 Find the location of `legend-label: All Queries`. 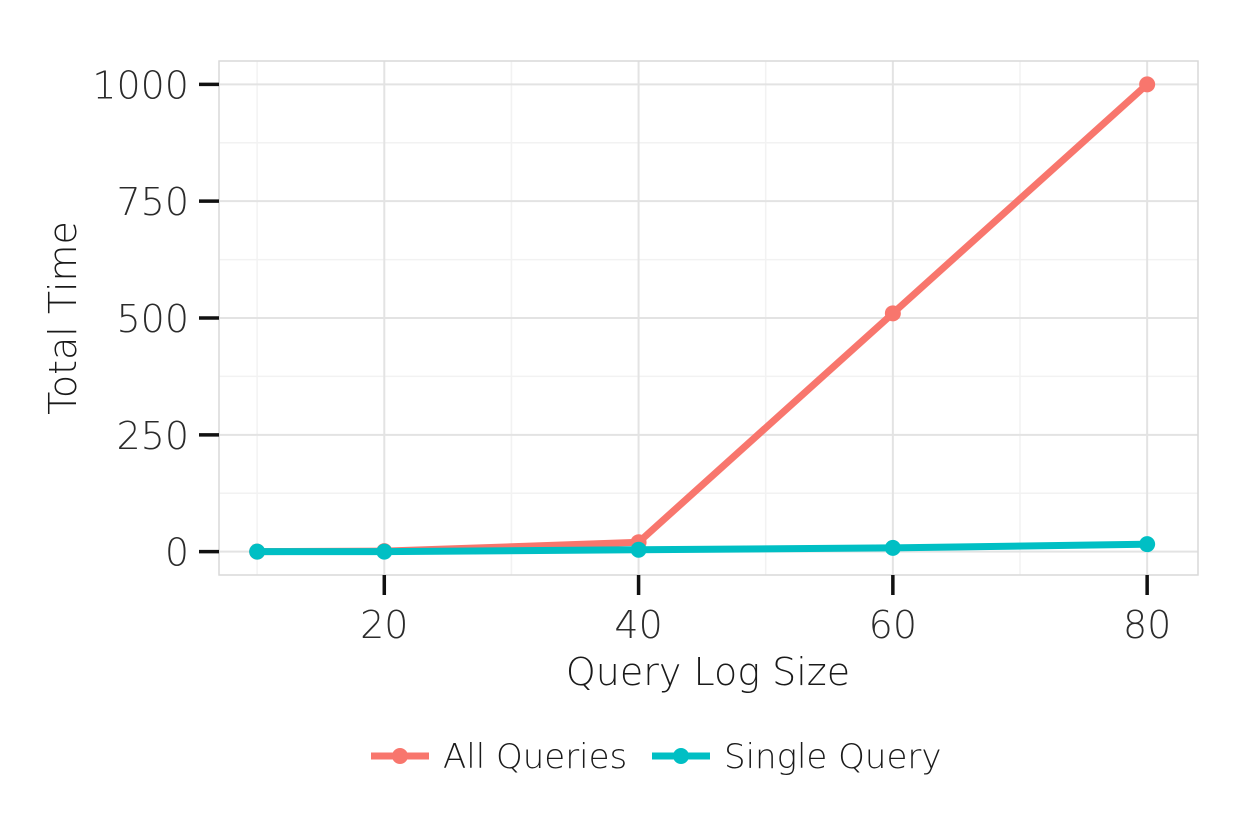

legend-label: All Queries is located at coordinates (535, 757).